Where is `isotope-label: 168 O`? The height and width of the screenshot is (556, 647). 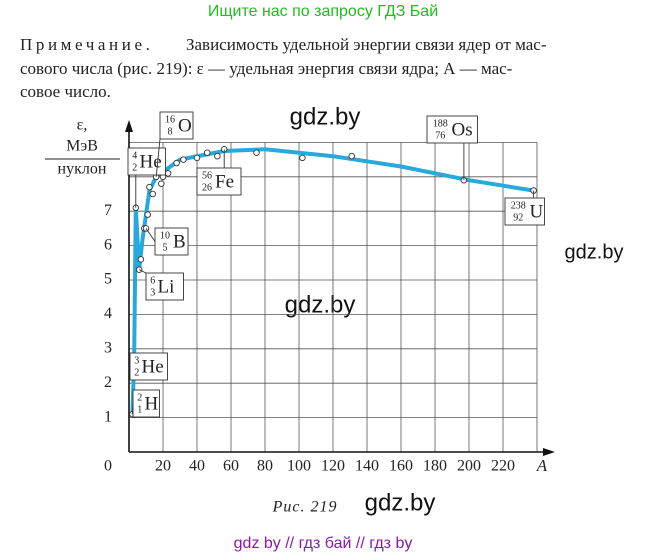 isotope-label: 168 O is located at coordinates (176, 125).